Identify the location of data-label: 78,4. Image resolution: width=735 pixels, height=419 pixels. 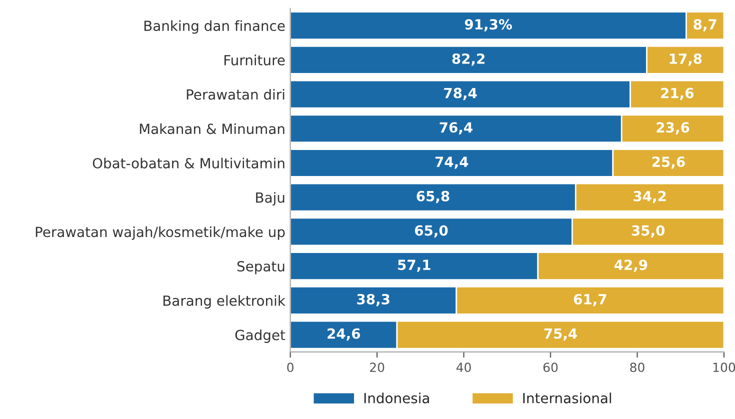
(460, 94).